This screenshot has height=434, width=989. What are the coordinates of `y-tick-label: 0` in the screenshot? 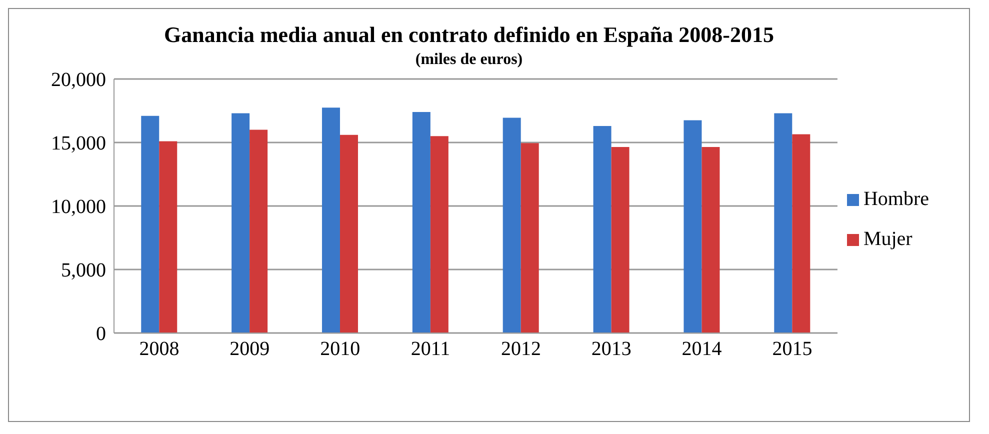 It's located at (101, 334).